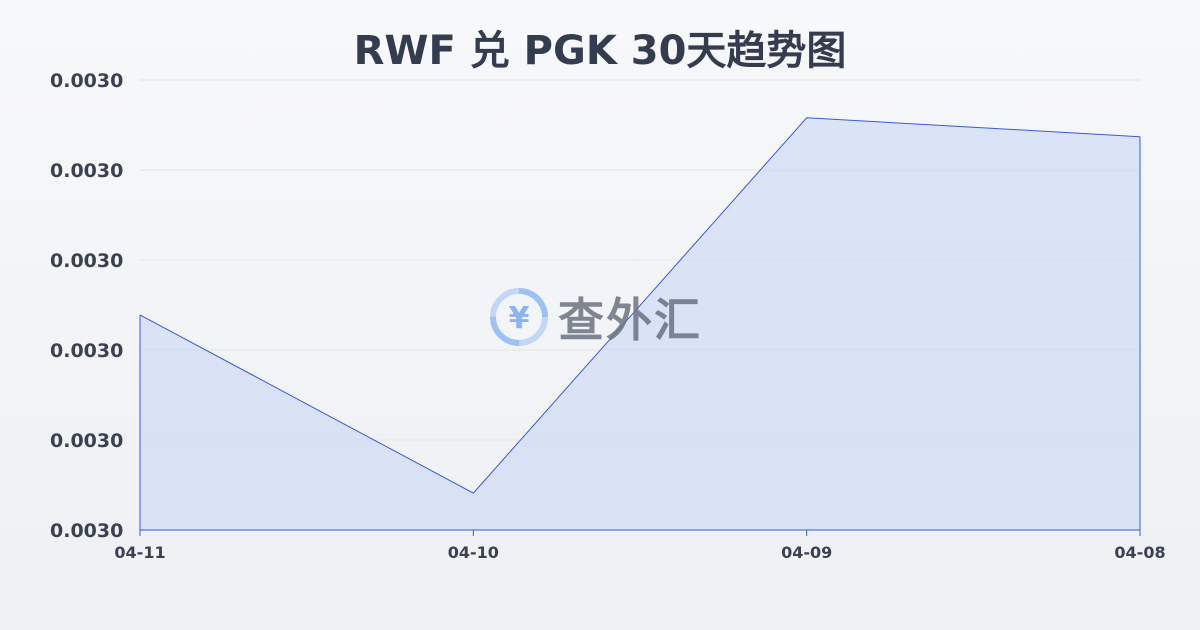  I want to click on chart-title: RWF 兑 PGK 30天趋势图, so click(600, 51).